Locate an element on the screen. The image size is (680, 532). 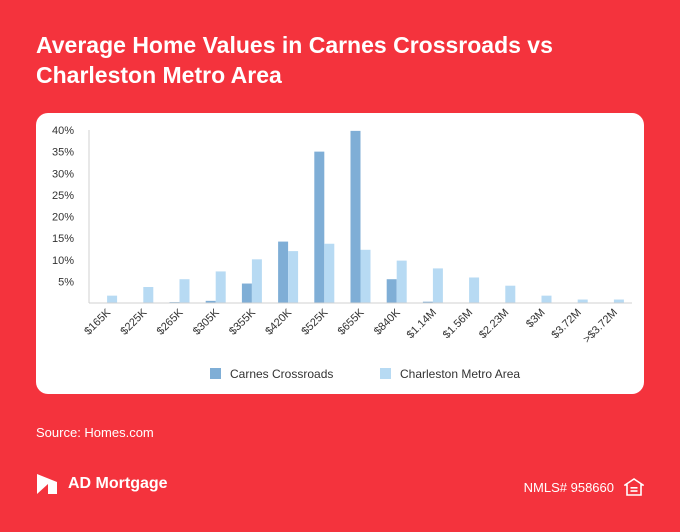
x-tick-label: $165K is located at coordinates (97, 321).